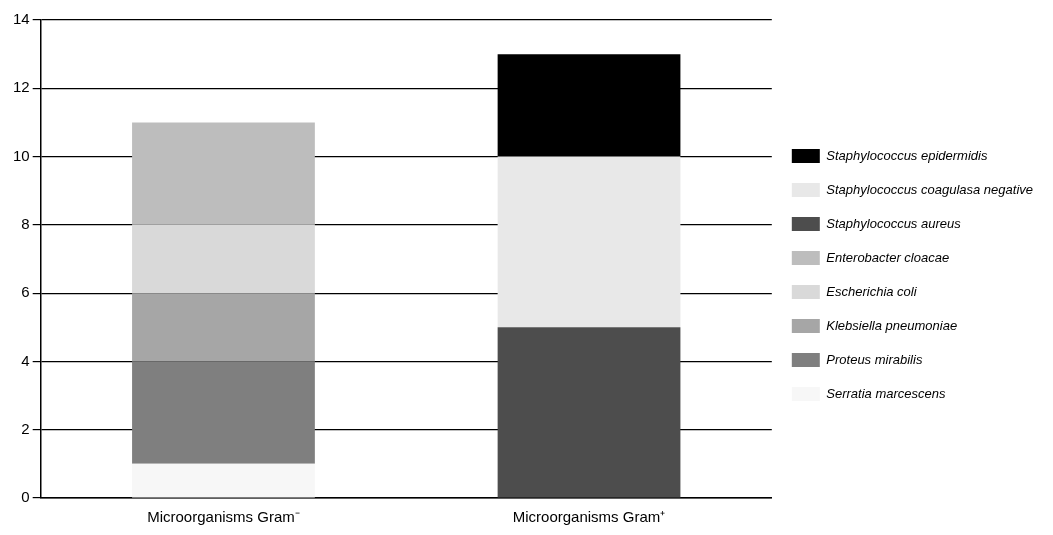 The width and height of the screenshot is (1053, 535). I want to click on x-tick-label: Microorganisms Gram⁻, so click(223, 517).